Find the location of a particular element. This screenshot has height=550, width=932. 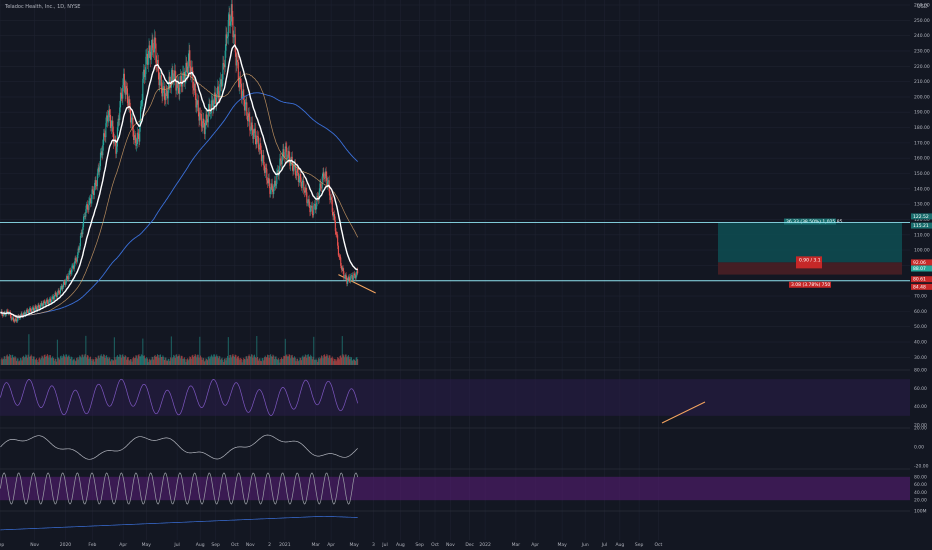

stop-label-box is located at coordinates (810, 284).